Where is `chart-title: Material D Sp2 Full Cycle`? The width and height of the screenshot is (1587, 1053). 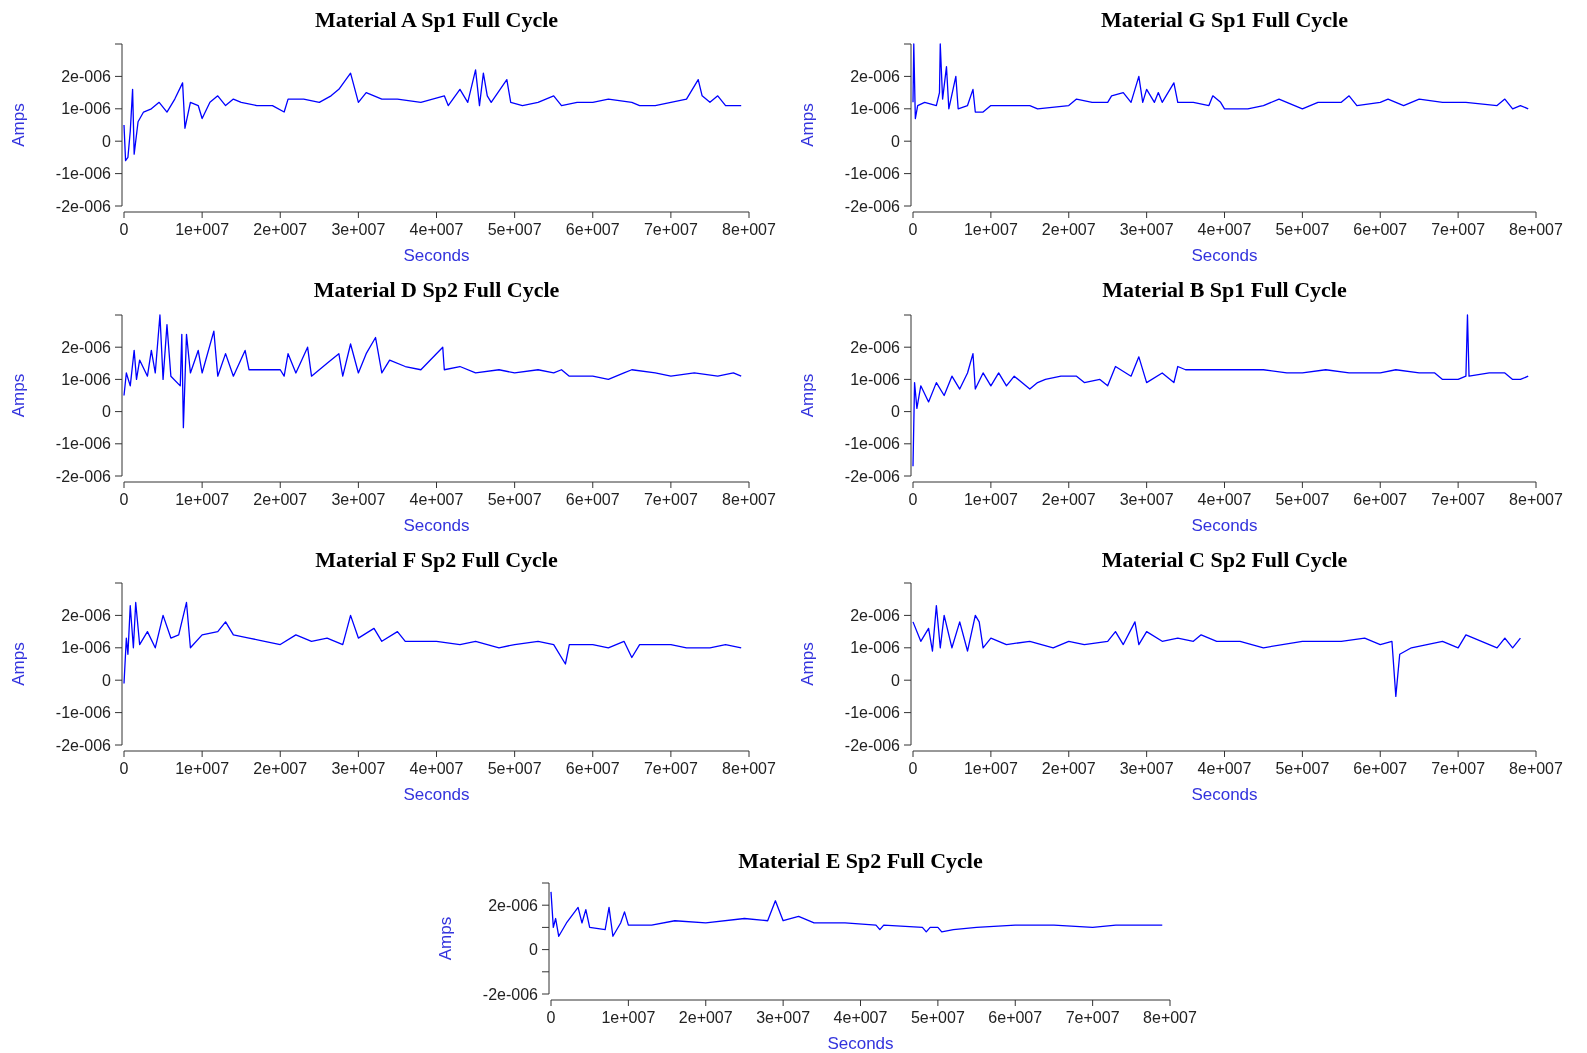
chart-title: Material D Sp2 Full Cycle is located at coordinates (436, 289).